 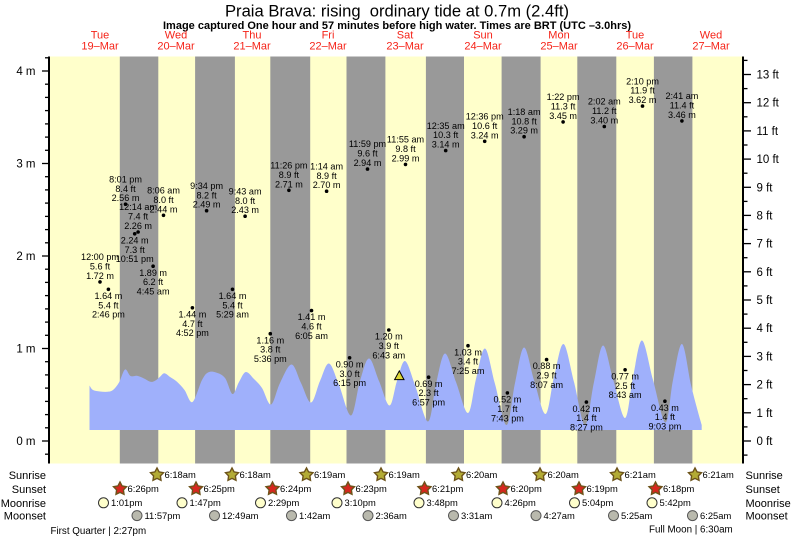 I want to click on svg-text: 4 ft, so click(x=765, y=329).